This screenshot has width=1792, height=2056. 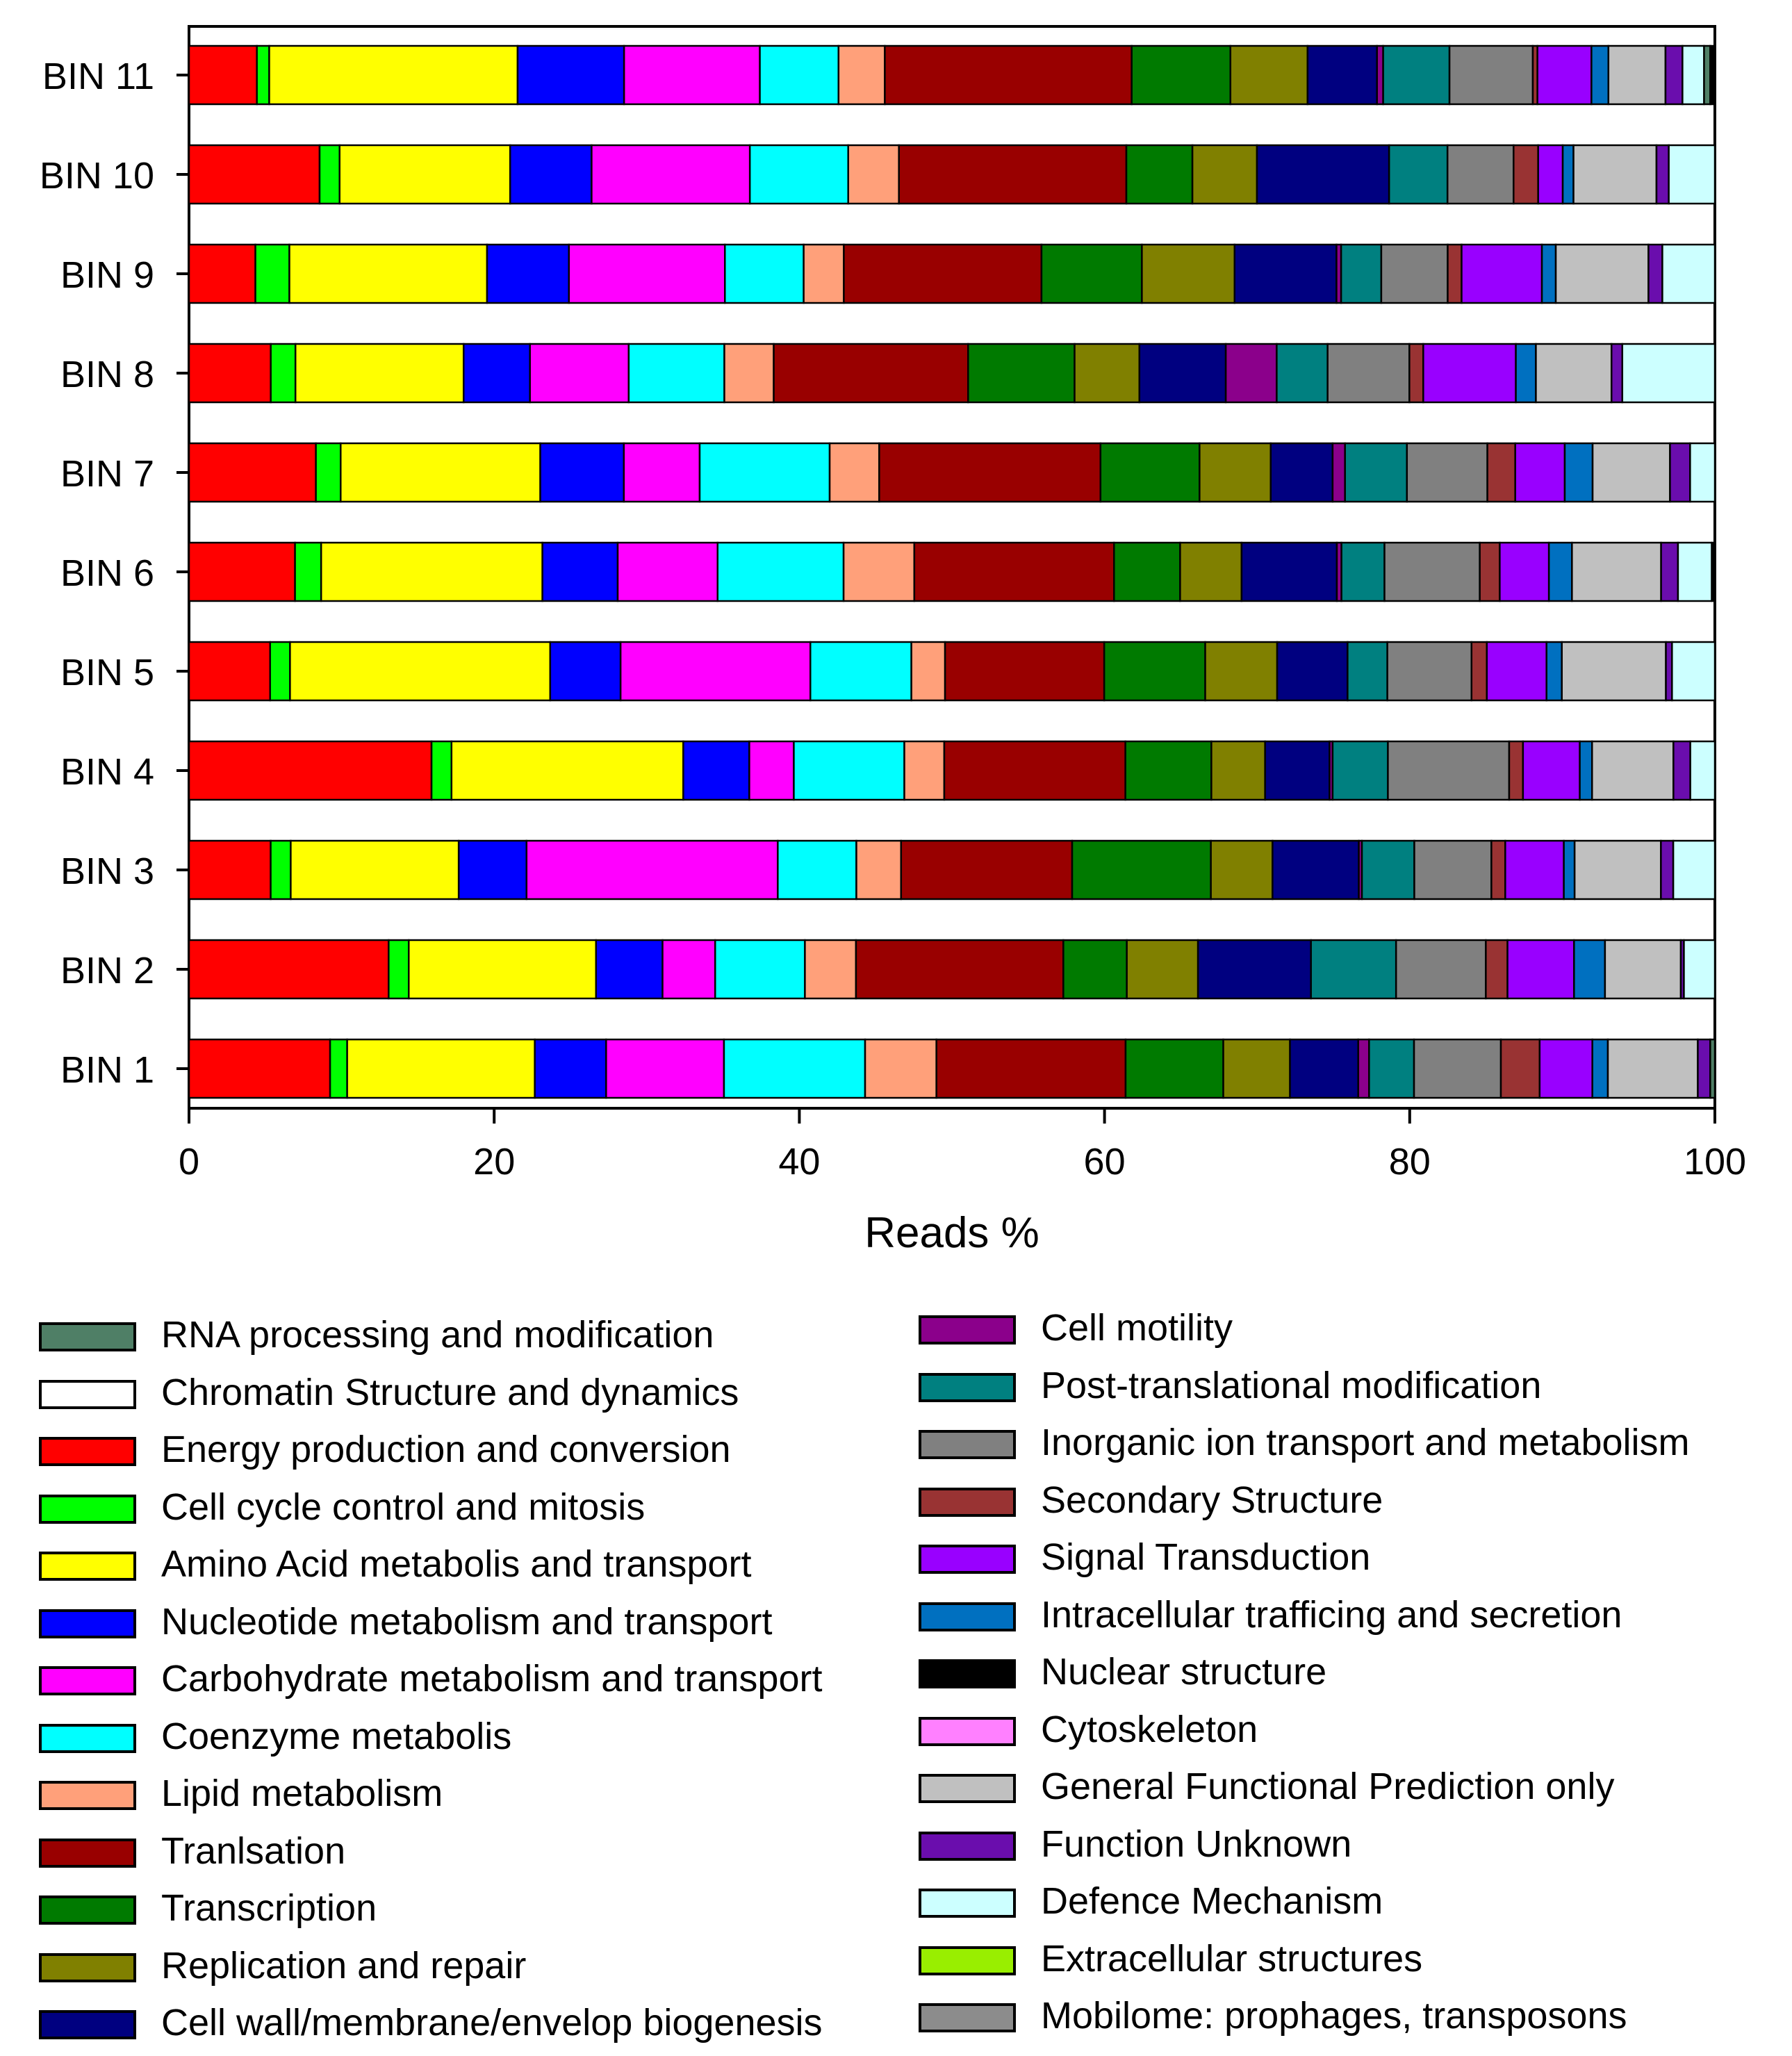 What do you see at coordinates (107, 375) in the screenshot?
I see `y-tick-label: BIN 8` at bounding box center [107, 375].